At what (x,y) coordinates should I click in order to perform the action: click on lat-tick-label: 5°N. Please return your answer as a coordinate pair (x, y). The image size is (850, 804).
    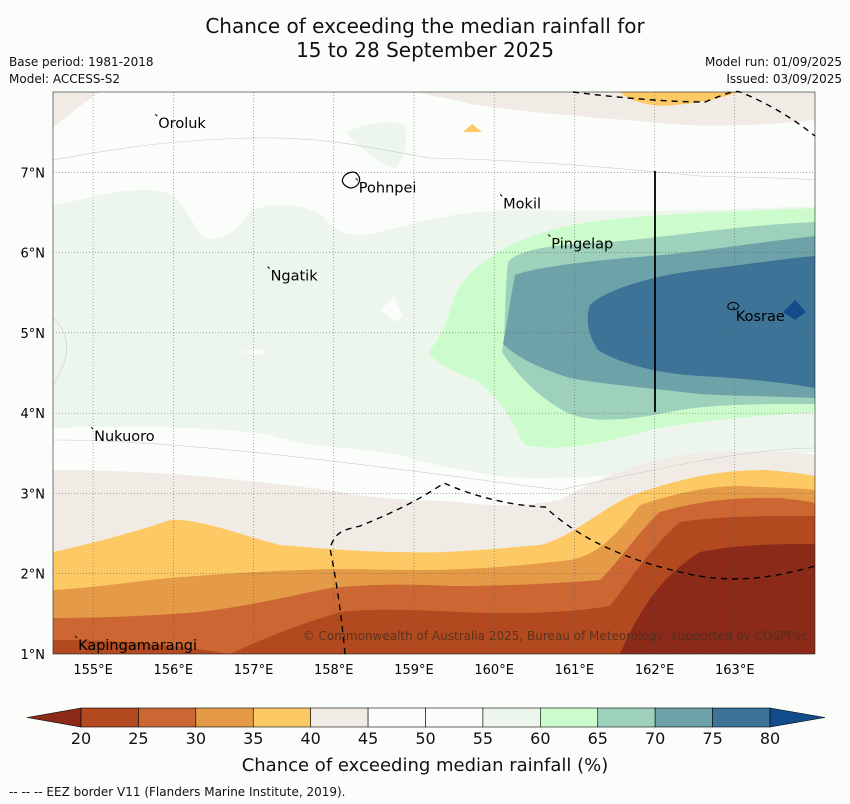
    Looking at the image, I should click on (33, 334).